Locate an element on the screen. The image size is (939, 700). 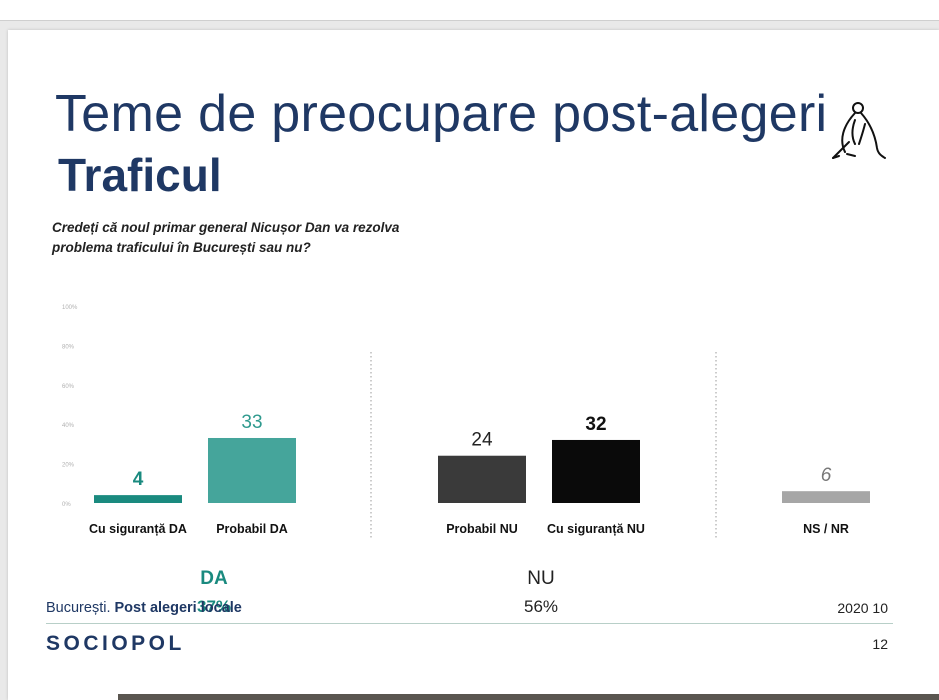
value-label: 33 is located at coordinates (251, 422).